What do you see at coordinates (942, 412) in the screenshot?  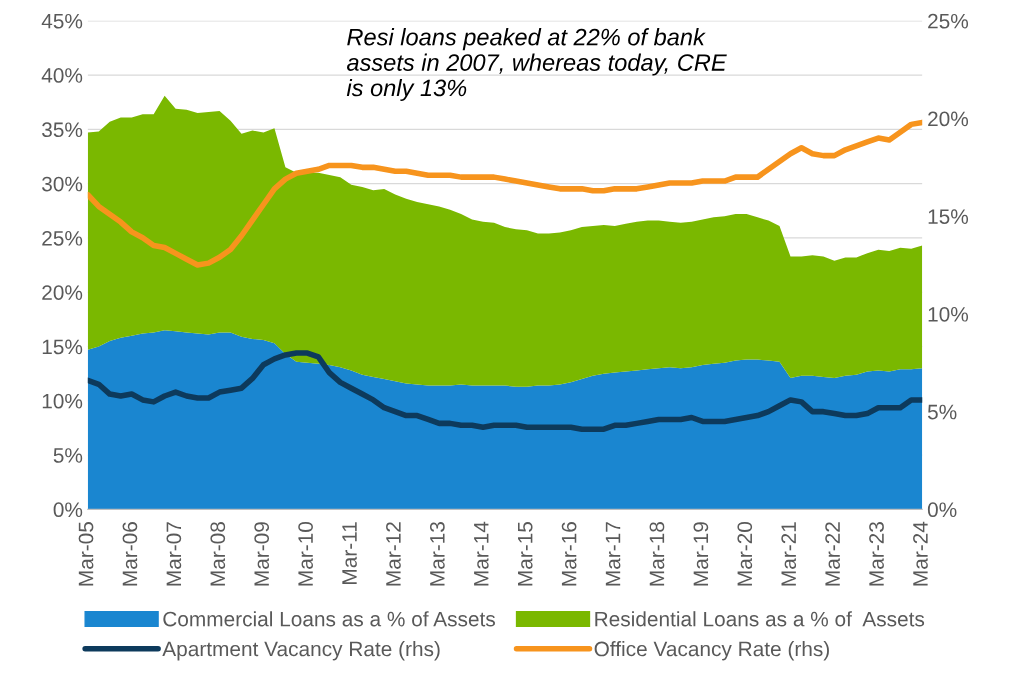 I see `y2-tick-label: 5%` at bounding box center [942, 412].